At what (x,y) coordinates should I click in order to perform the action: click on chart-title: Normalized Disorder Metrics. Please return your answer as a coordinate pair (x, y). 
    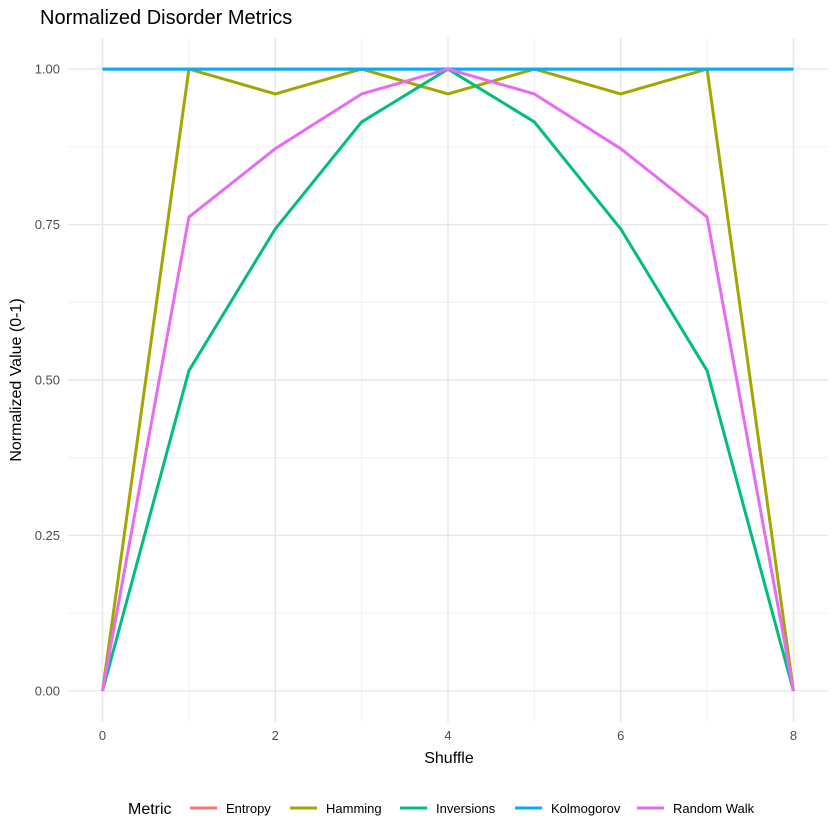
    Looking at the image, I should click on (166, 18).